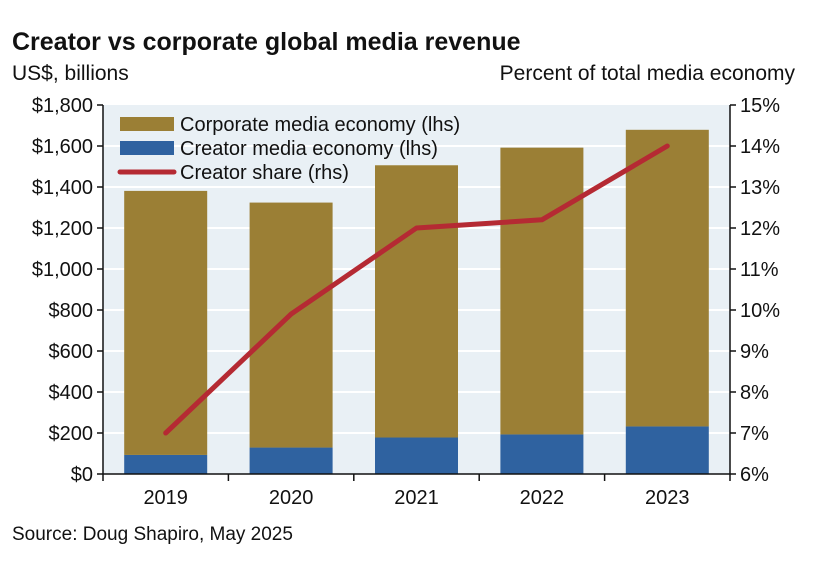 This screenshot has width=813, height=562. Describe the element at coordinates (264, 173) in the screenshot. I see `legend-label: Creator share (rhs)` at that location.